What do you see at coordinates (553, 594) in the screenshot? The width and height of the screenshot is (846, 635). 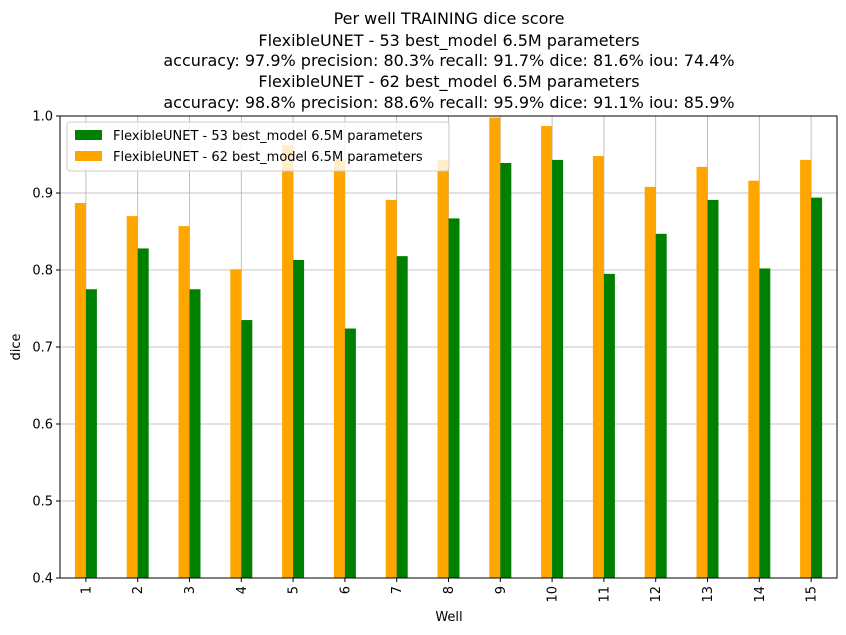 I see `x-tick-label: 10` at bounding box center [553, 594].